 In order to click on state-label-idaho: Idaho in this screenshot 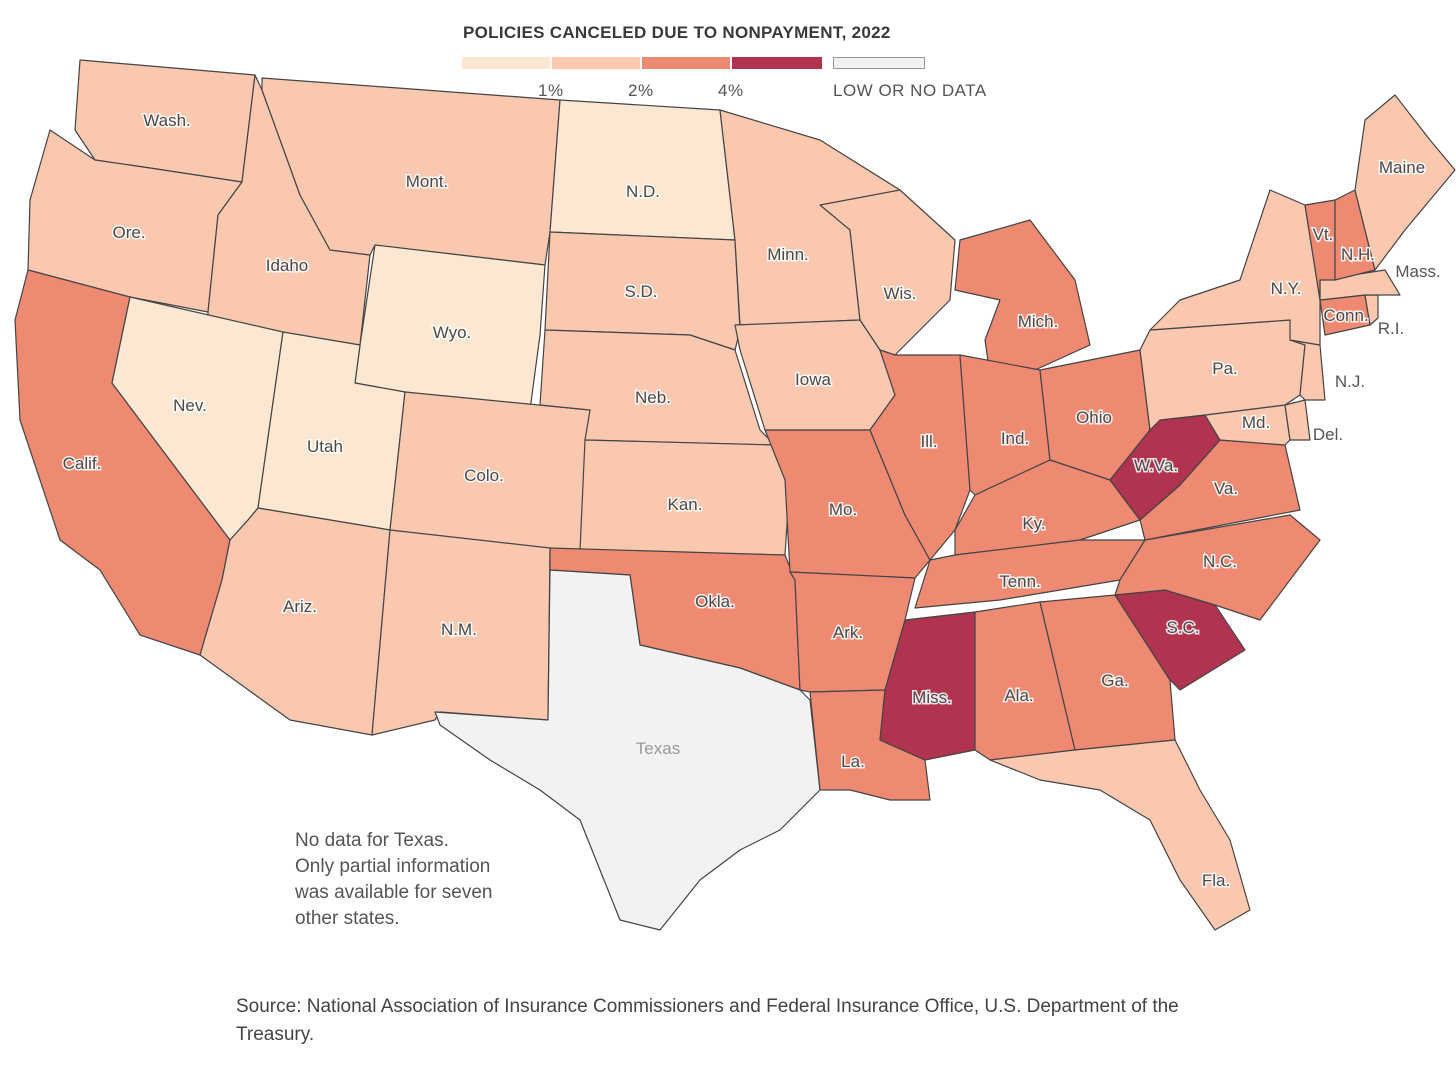, I will do `click(287, 265)`.